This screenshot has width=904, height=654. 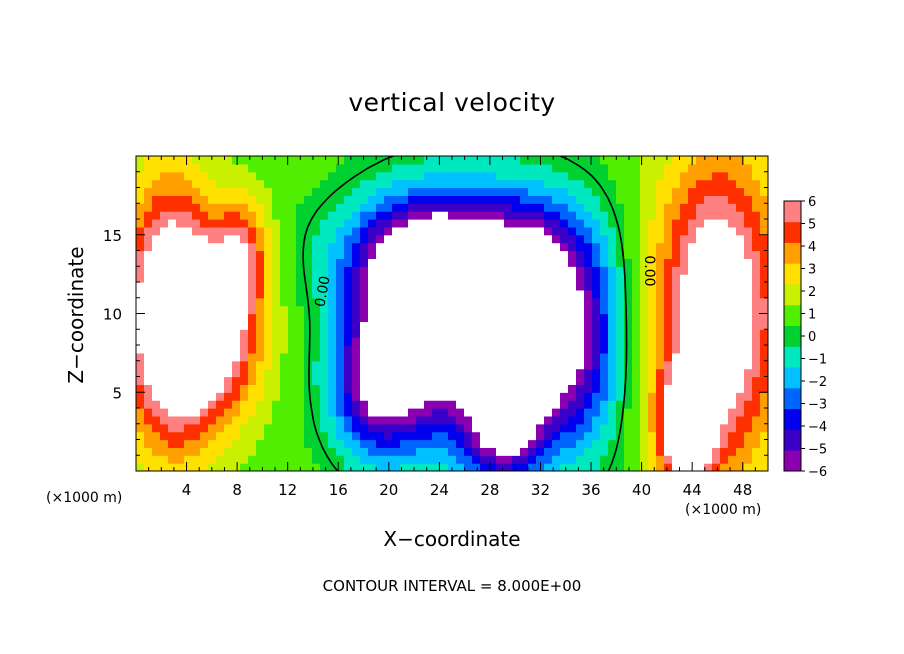 What do you see at coordinates (792, 440) in the screenshot?
I see `colorbar-swatch` at bounding box center [792, 440].